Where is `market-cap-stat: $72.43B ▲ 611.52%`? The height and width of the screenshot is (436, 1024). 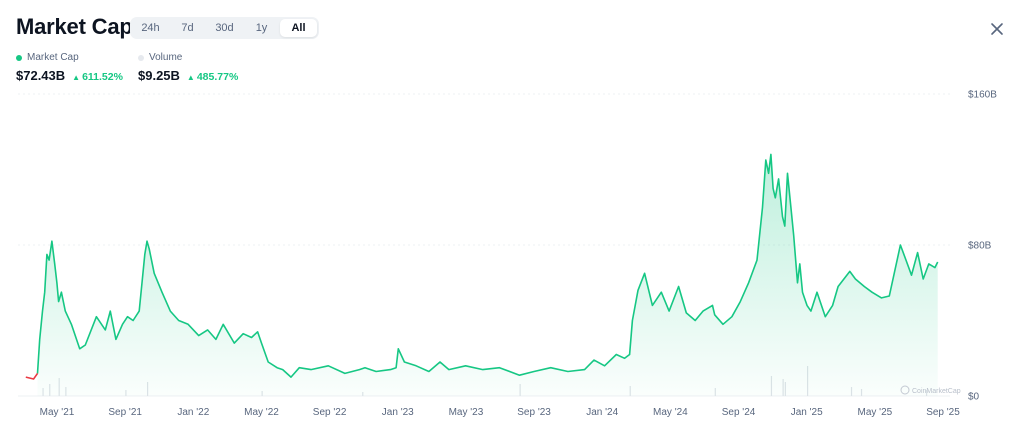 market-cap-stat: $72.43B ▲ 611.52% is located at coordinates (69, 75).